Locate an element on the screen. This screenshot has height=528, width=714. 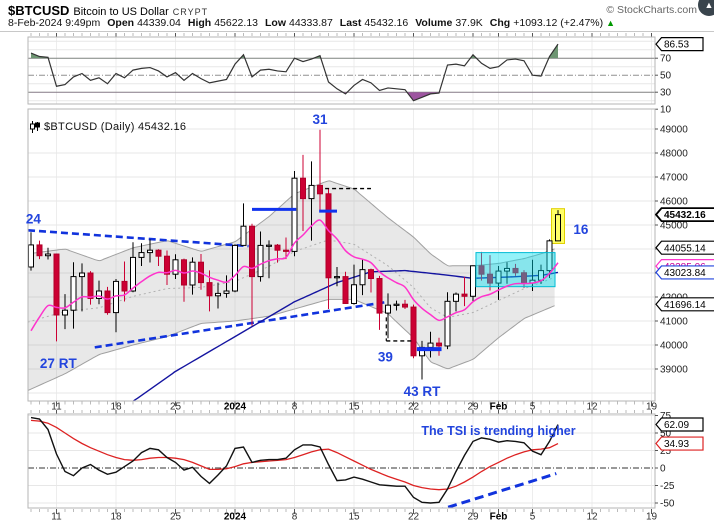
tsi-axis-label: 25 is located at coordinates (666, 451).